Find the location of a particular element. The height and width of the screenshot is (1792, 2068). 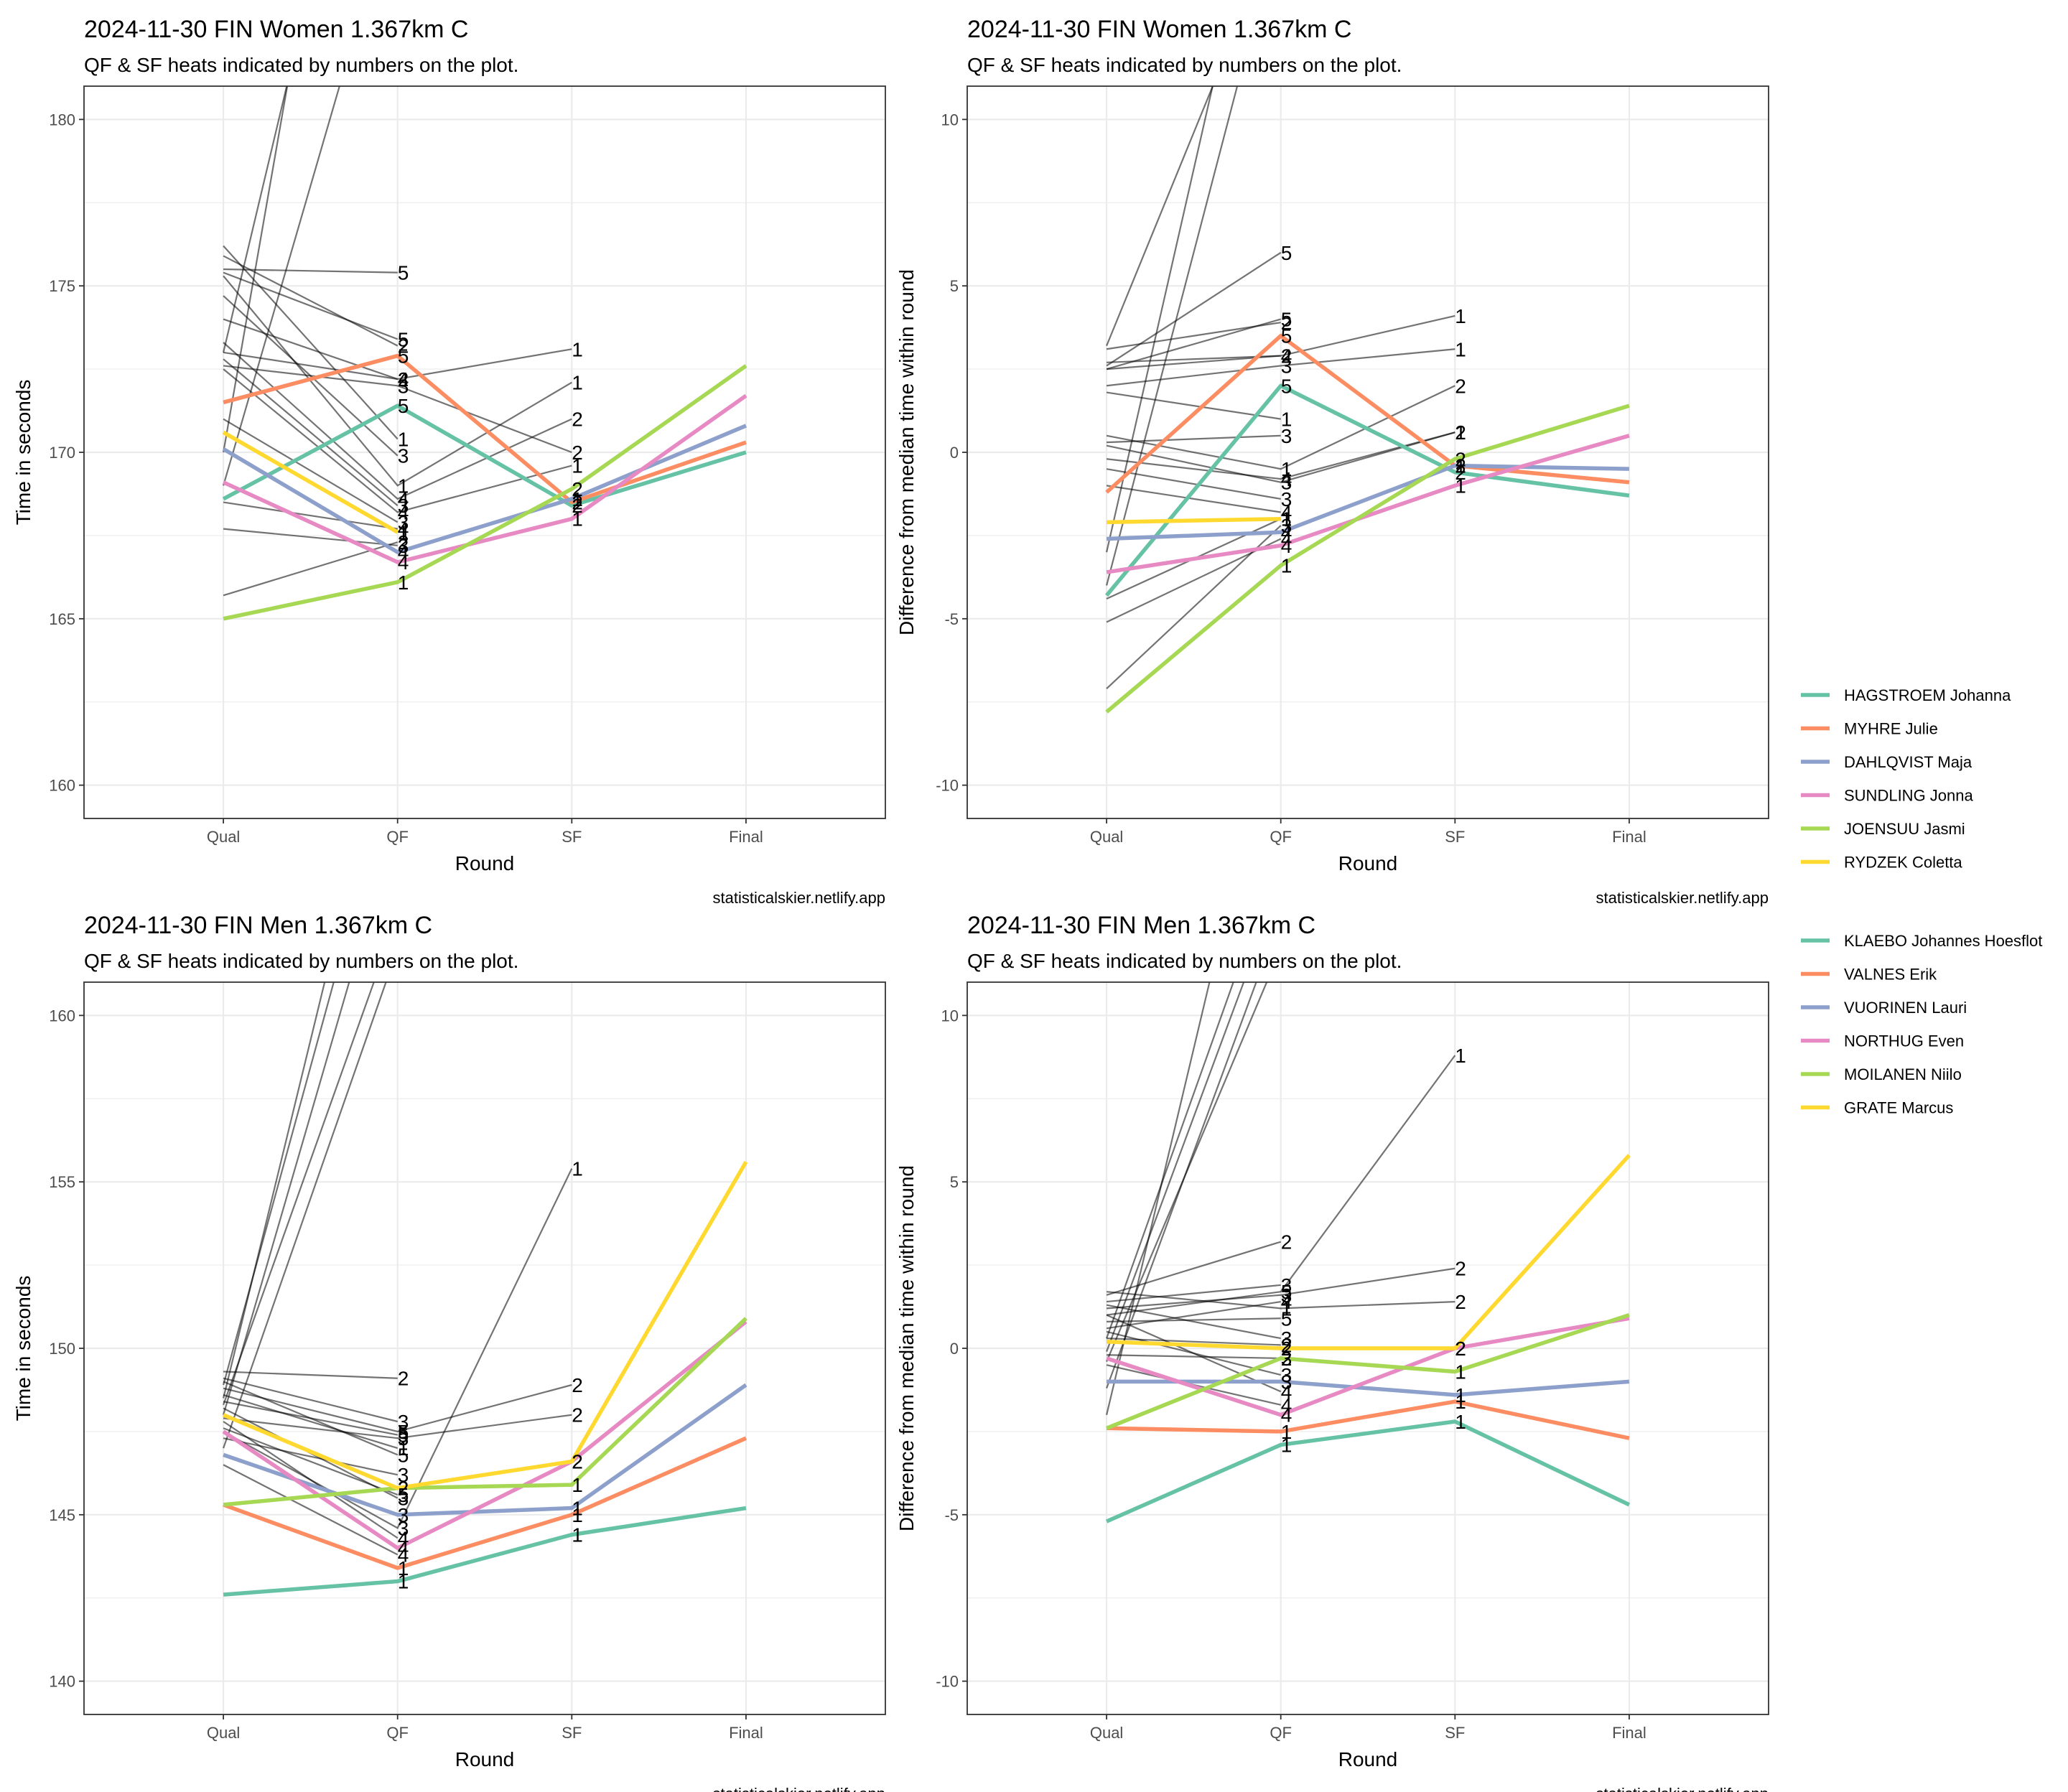

legend-label: VALNES Erik is located at coordinates (1890, 975).